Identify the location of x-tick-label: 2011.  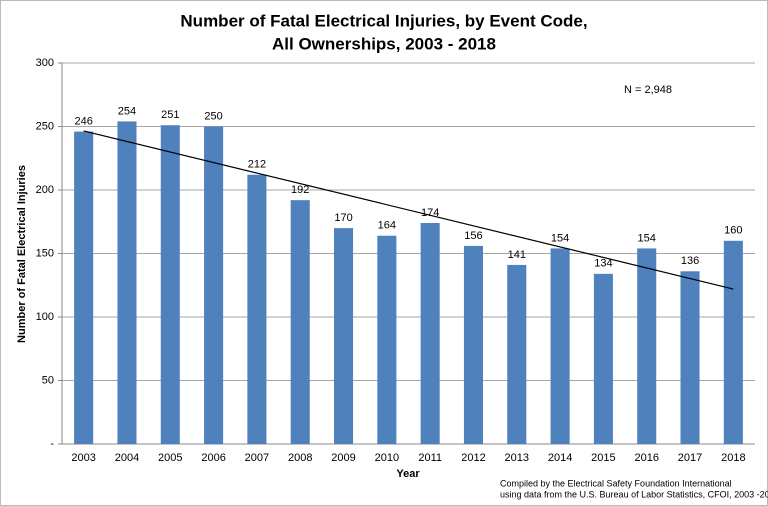
(430, 458).